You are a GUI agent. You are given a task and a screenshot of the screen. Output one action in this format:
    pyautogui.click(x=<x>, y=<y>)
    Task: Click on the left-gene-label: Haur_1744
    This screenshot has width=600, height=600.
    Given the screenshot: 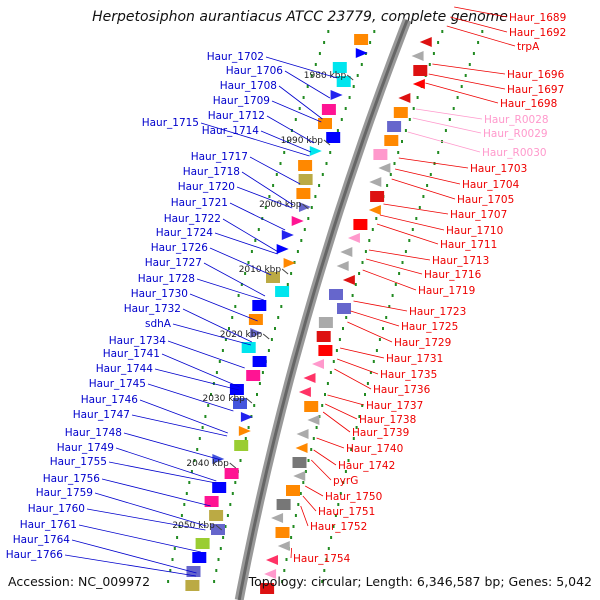 What is the action you would take?
    pyautogui.click(x=125, y=369)
    